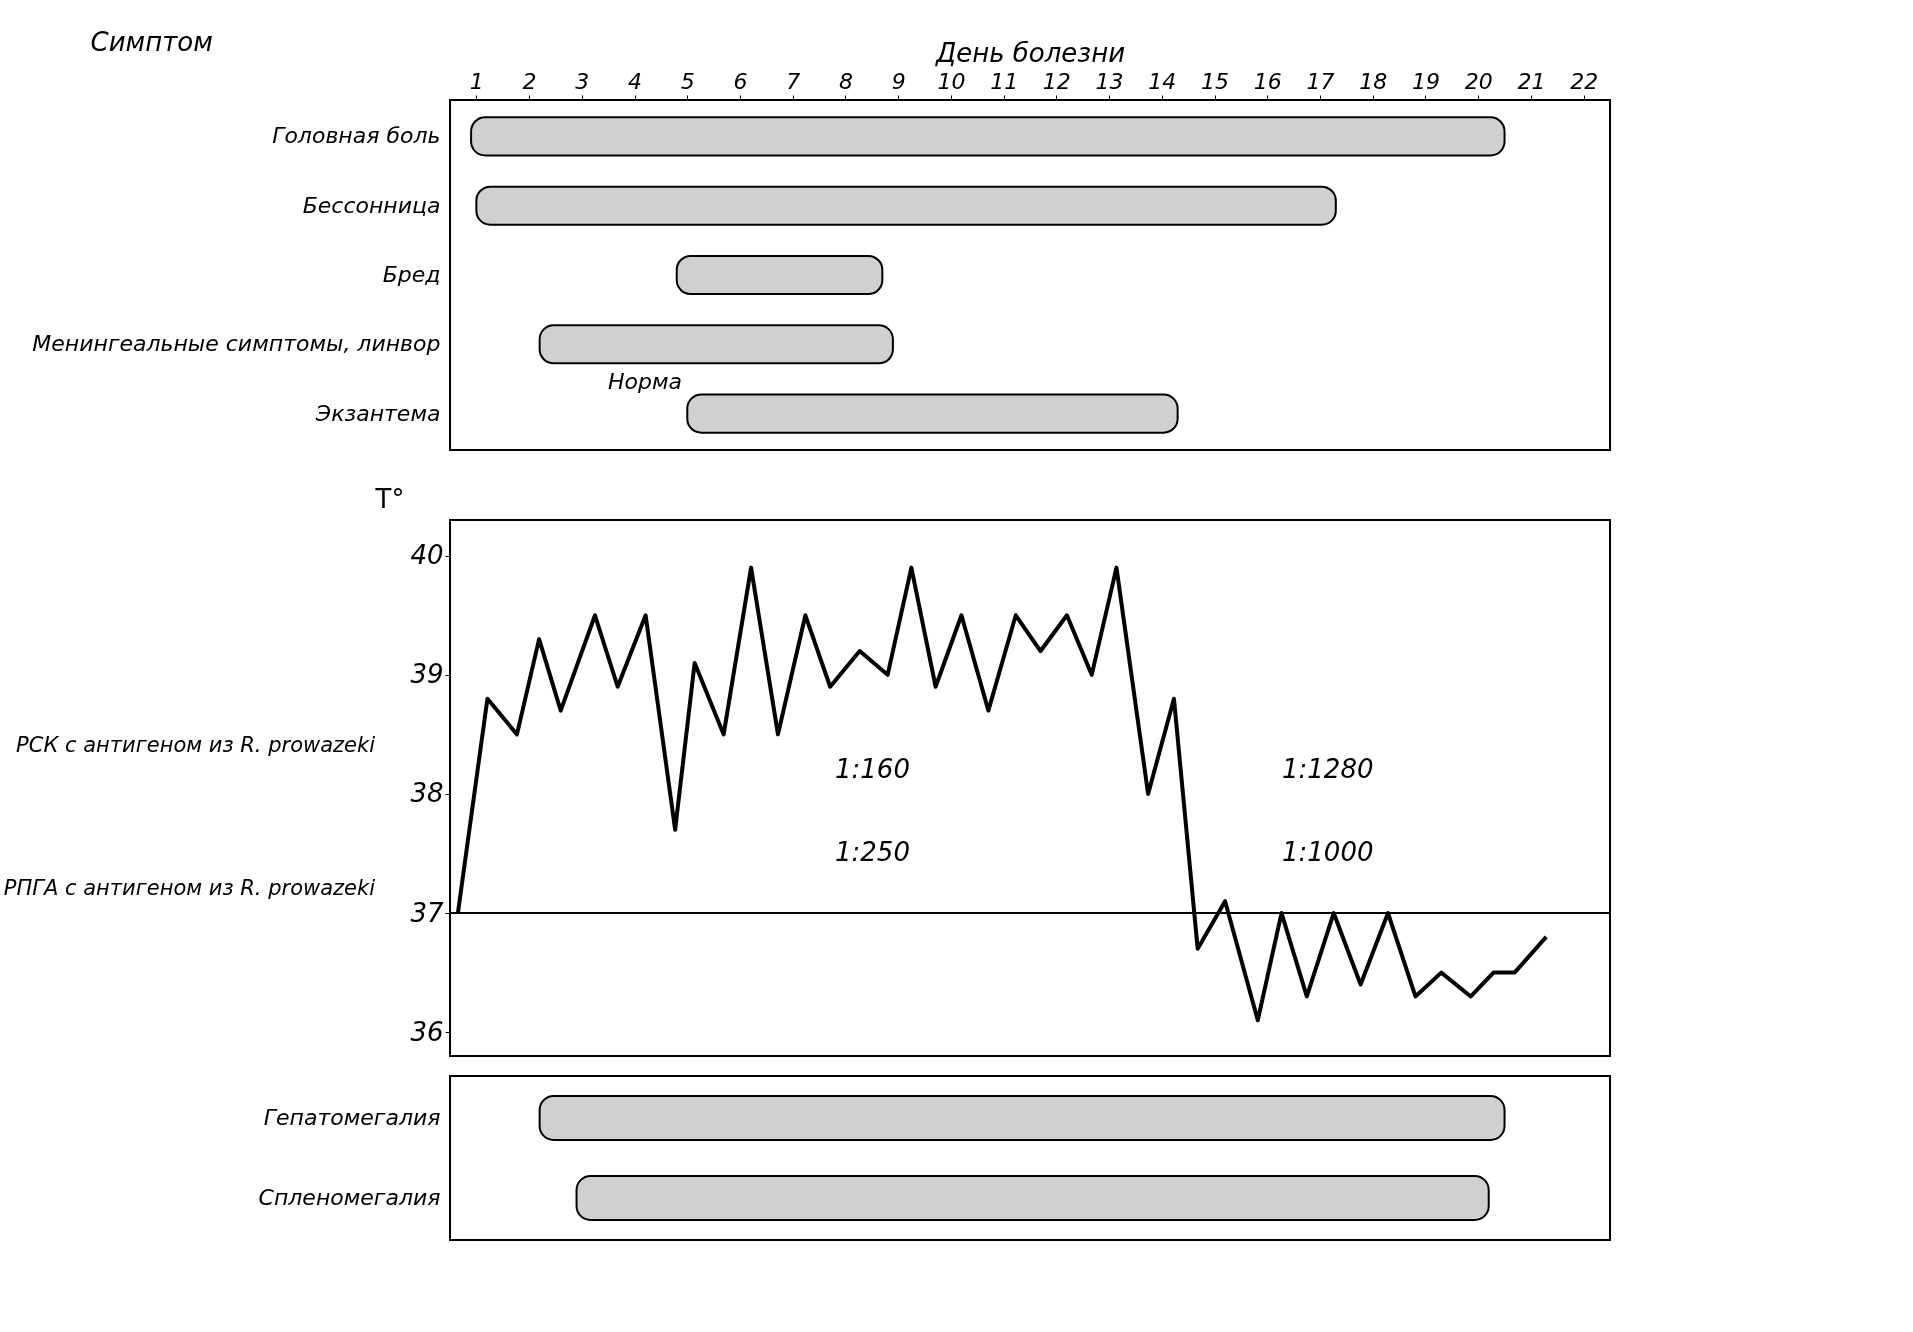 This screenshot has width=1913, height=1332. Describe the element at coordinates (1215, 81) in the screenshot. I see `x-tick-label: 15` at that location.